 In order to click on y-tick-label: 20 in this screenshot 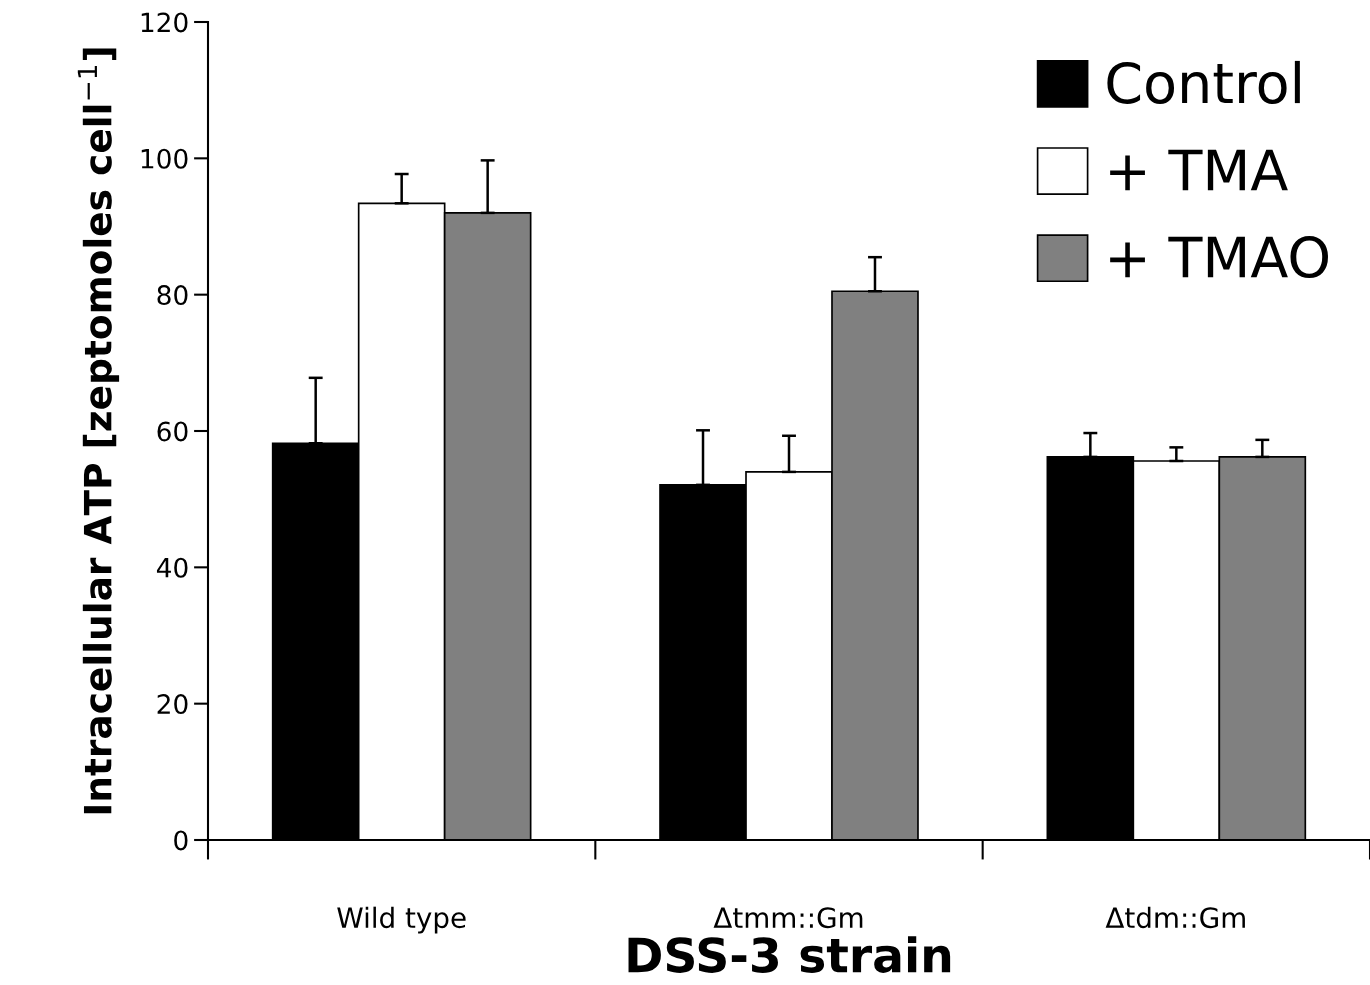, I will do `click(172, 704)`.